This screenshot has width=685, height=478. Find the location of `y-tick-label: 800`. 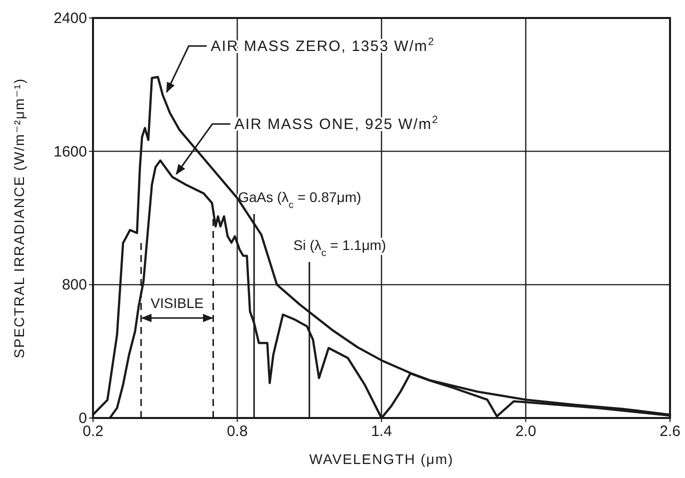

y-tick-label: 800 is located at coordinates (74, 285).